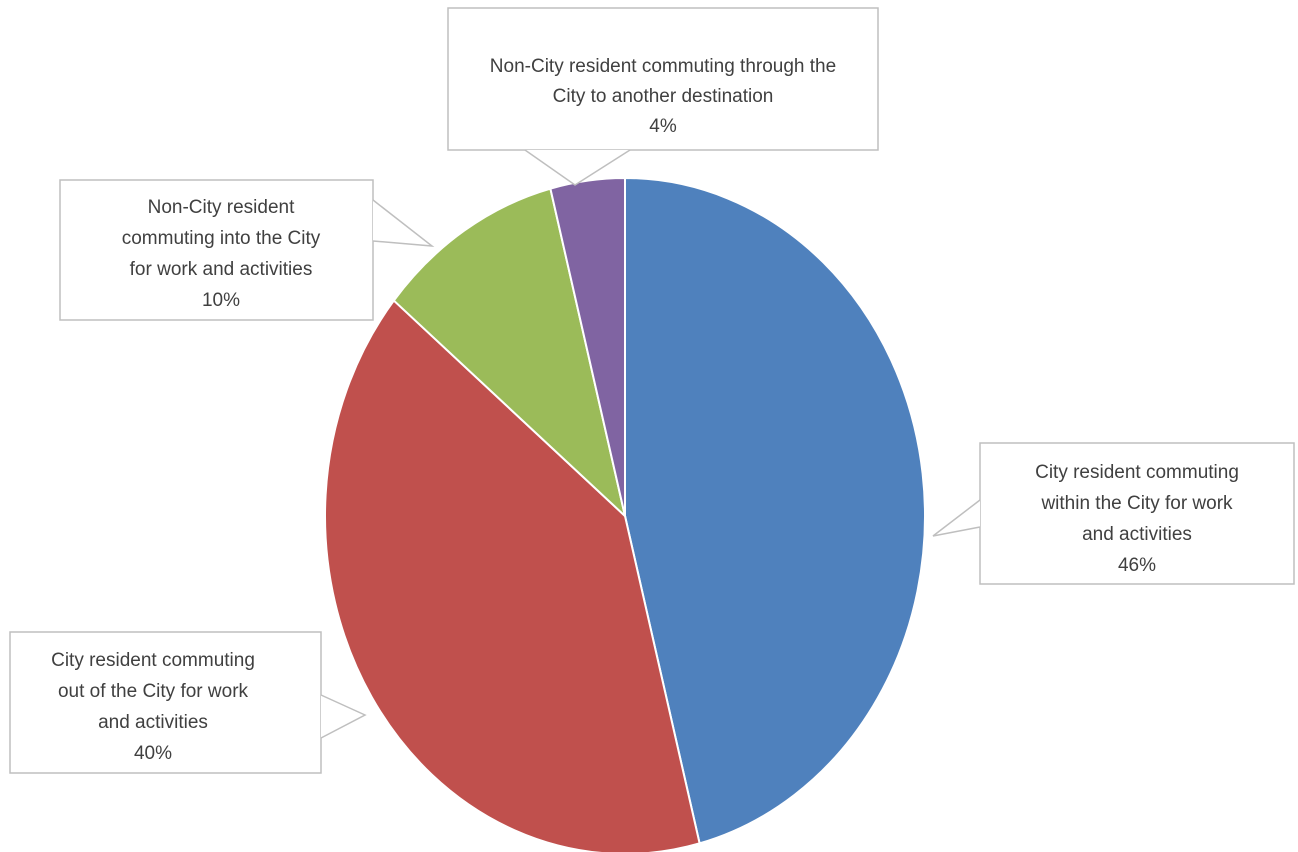 This screenshot has height=852, width=1298. What do you see at coordinates (221, 300) in the screenshot?
I see `callout-value-label: 10%` at bounding box center [221, 300].